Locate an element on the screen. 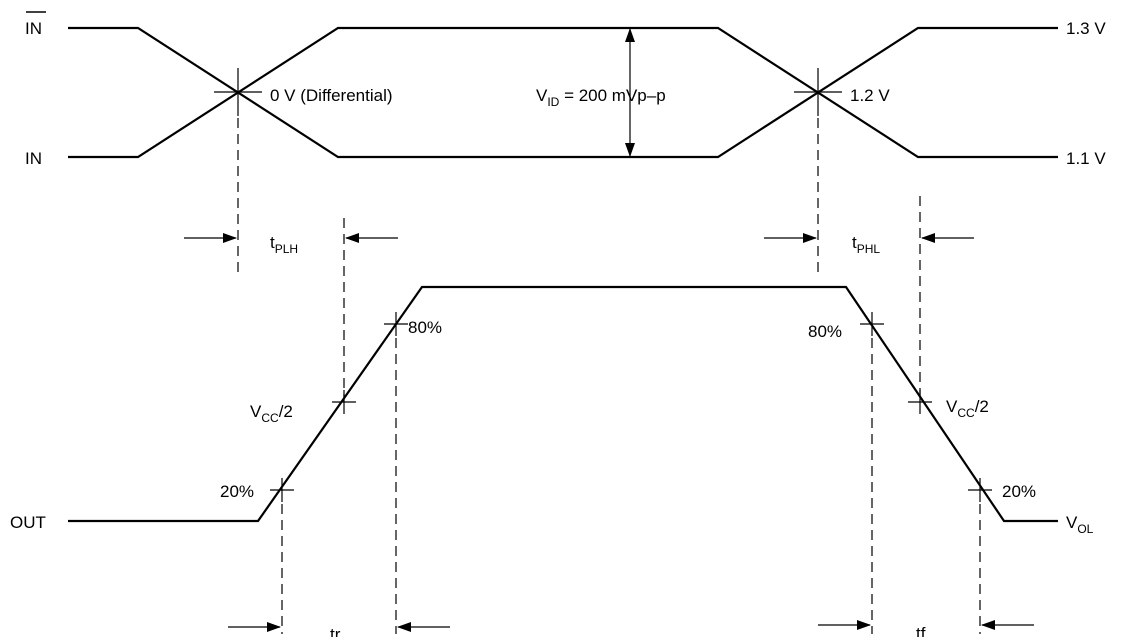  out-label: OUT is located at coordinates (28, 522).